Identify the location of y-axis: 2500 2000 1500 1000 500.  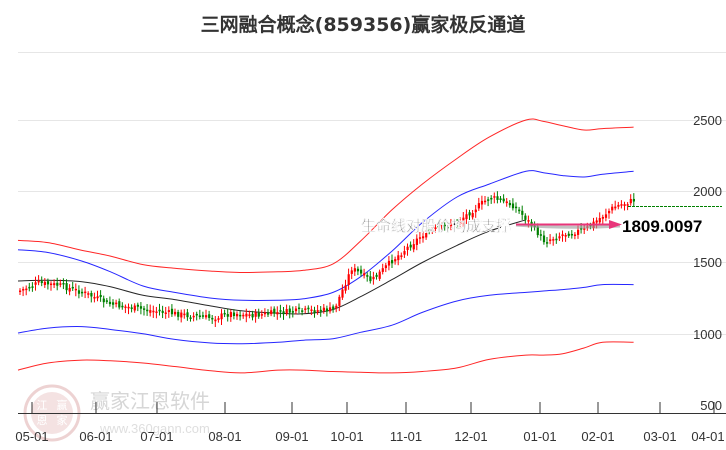
(707, 263).